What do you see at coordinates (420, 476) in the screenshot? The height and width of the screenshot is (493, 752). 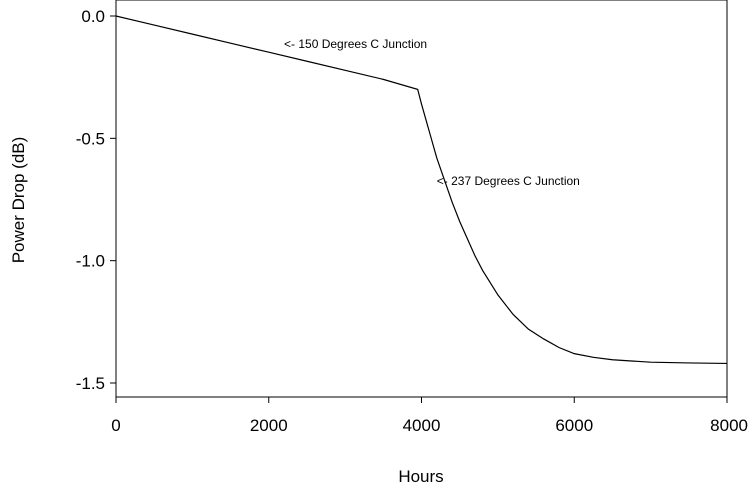 I see `x-axis-title: Hours` at bounding box center [420, 476].